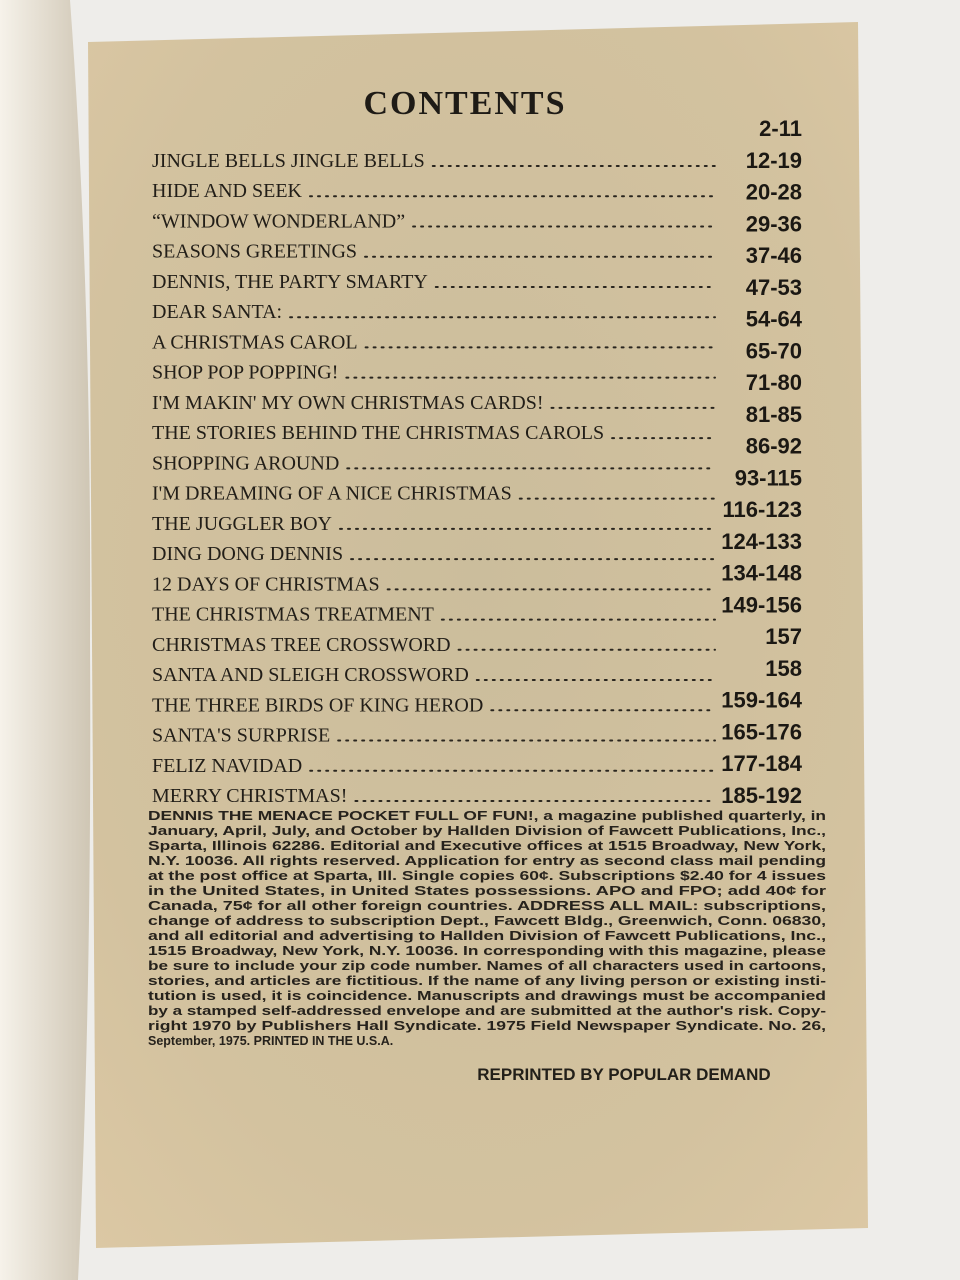 This screenshot has height=1280, width=960. I want to click on contents-title: CONTENTS, so click(464, 103).